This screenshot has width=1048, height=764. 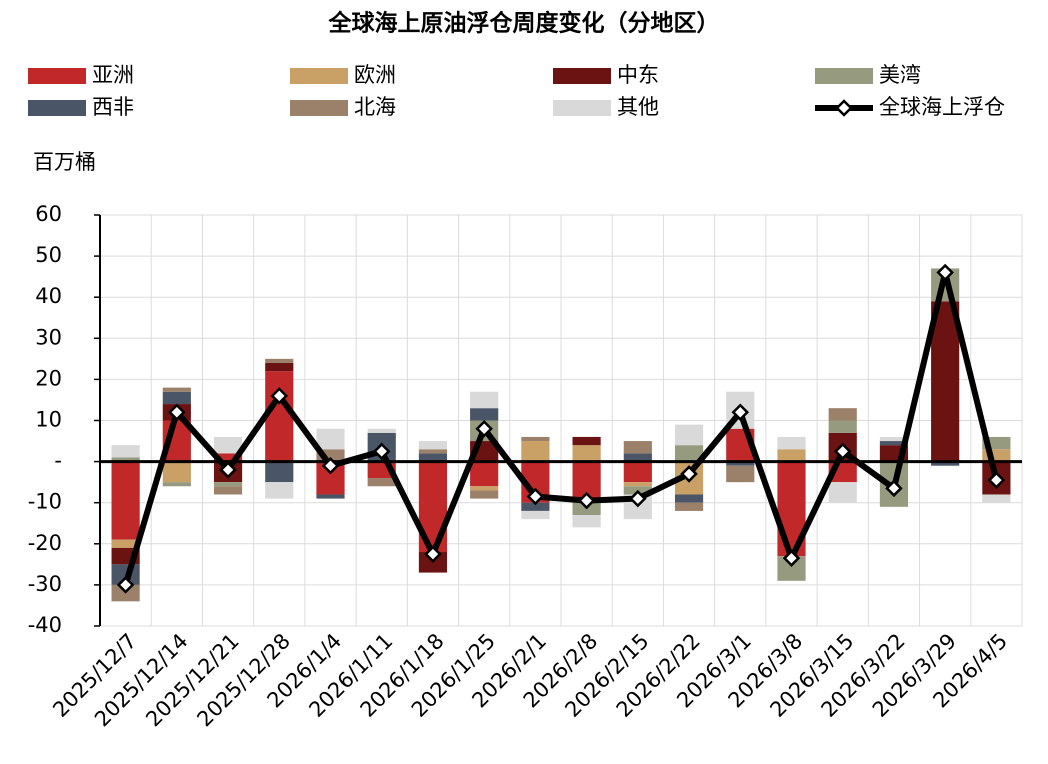 What do you see at coordinates (524, 23) in the screenshot?
I see `chart-title: 全球海上原油浮仓周度变化（分地区）` at bounding box center [524, 23].